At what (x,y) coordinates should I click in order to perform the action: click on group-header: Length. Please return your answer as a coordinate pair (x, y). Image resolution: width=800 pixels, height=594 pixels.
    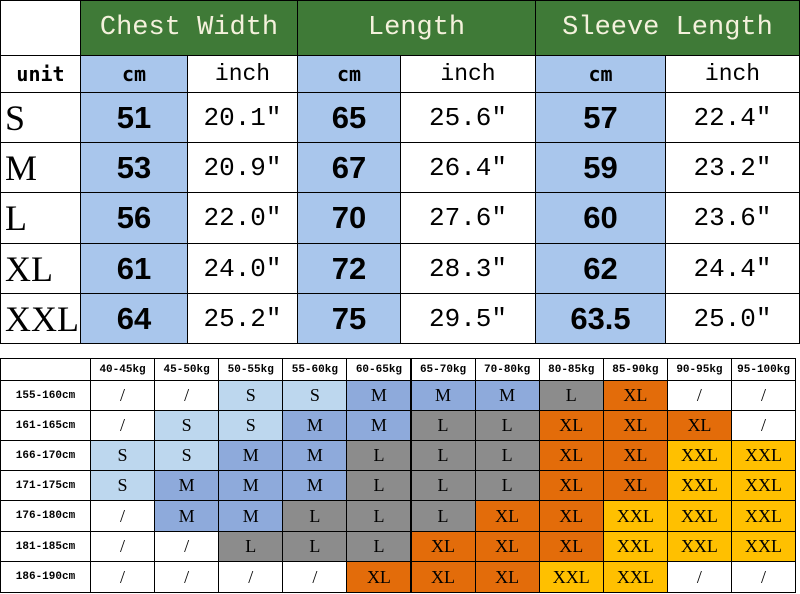
    Looking at the image, I should click on (416, 28).